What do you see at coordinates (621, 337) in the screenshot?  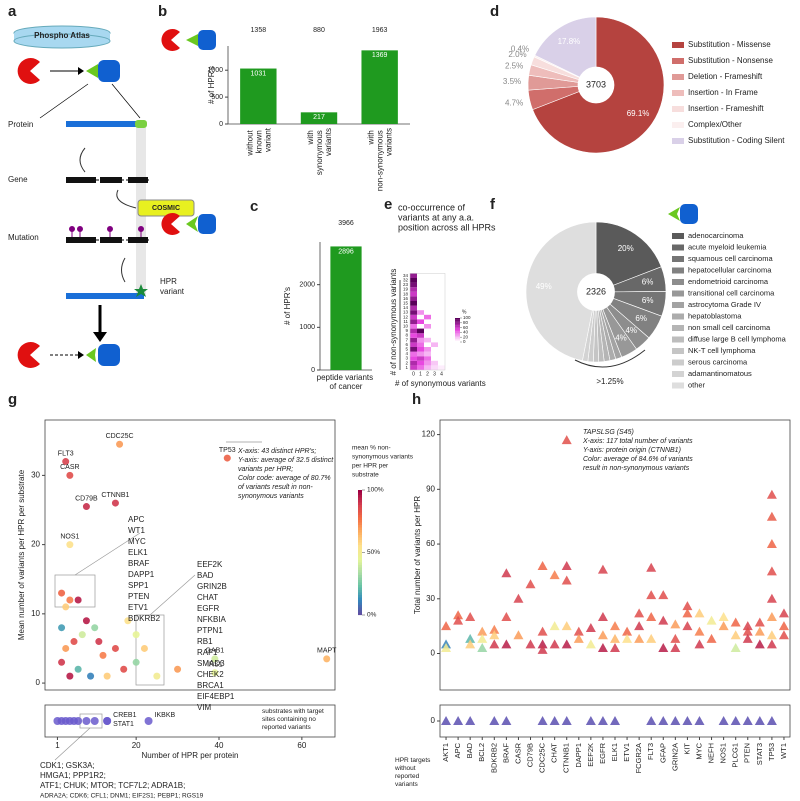 I see `value-label: 4%` at bounding box center [621, 337].